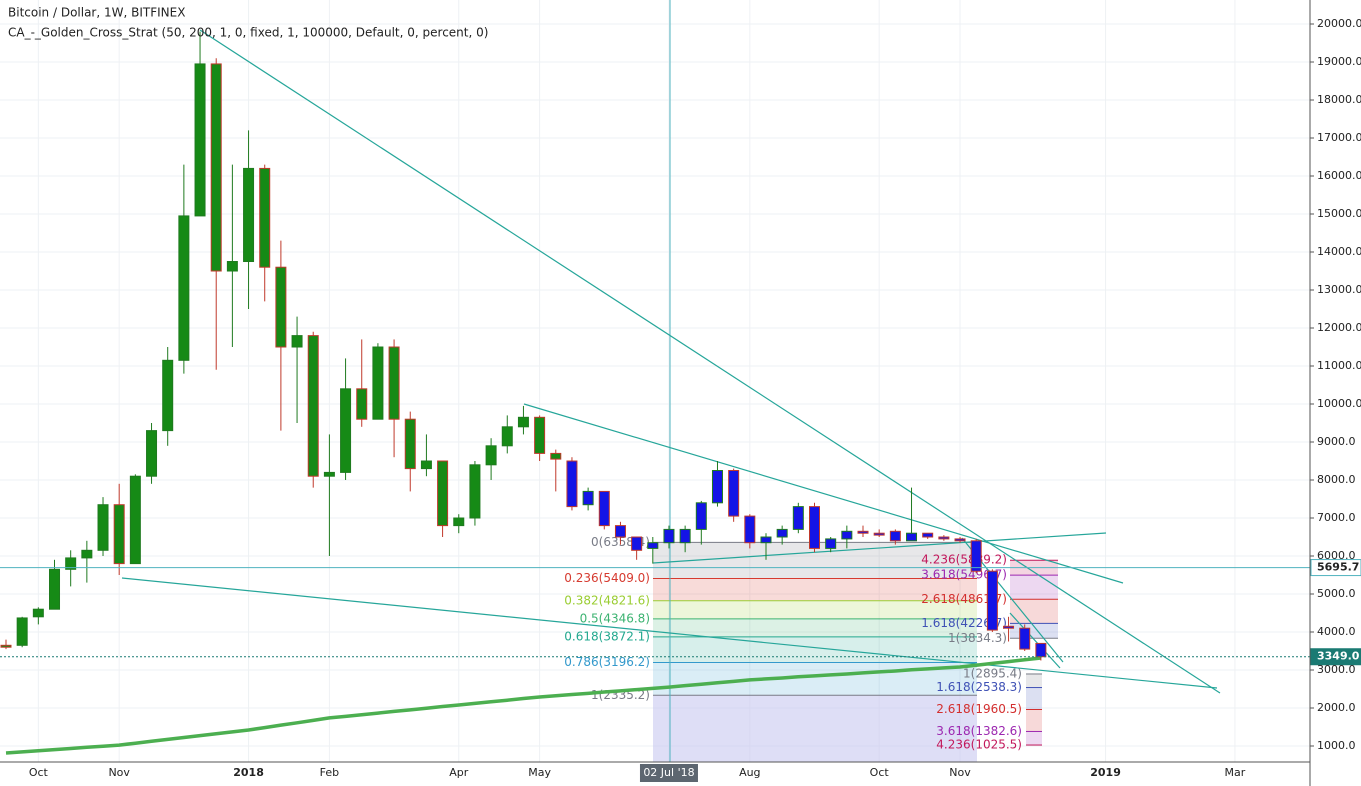 This screenshot has width=1361, height=786. I want to click on fib-label: 2.618(4861.7), so click(964, 599).